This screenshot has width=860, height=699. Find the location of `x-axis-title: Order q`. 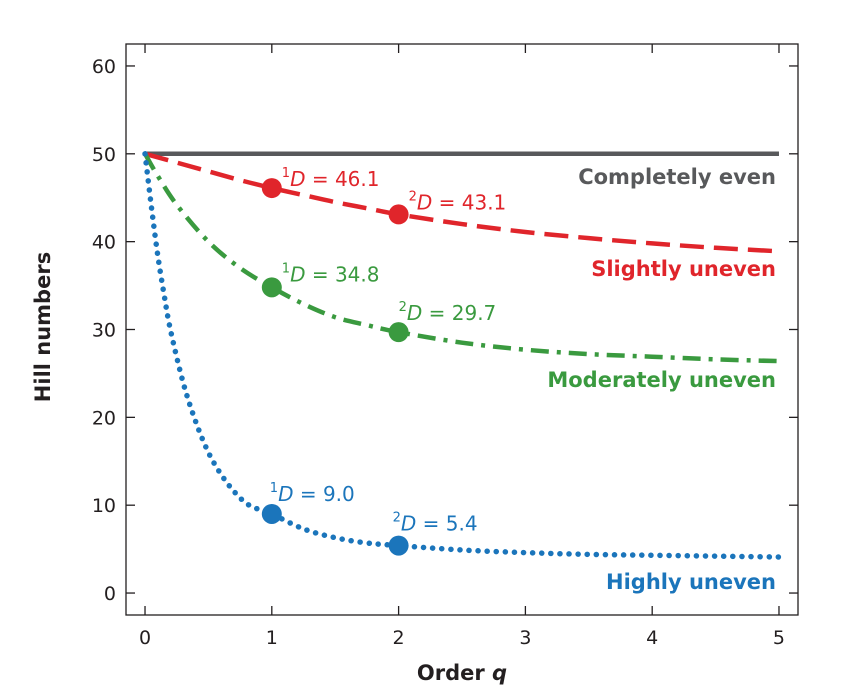

x-axis-title: Order q is located at coordinates (462, 673).